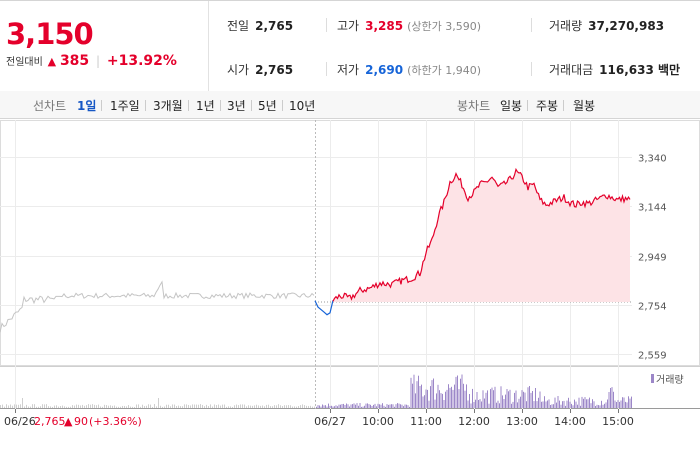  I want to click on tab-1week: 1주일, so click(125, 106).